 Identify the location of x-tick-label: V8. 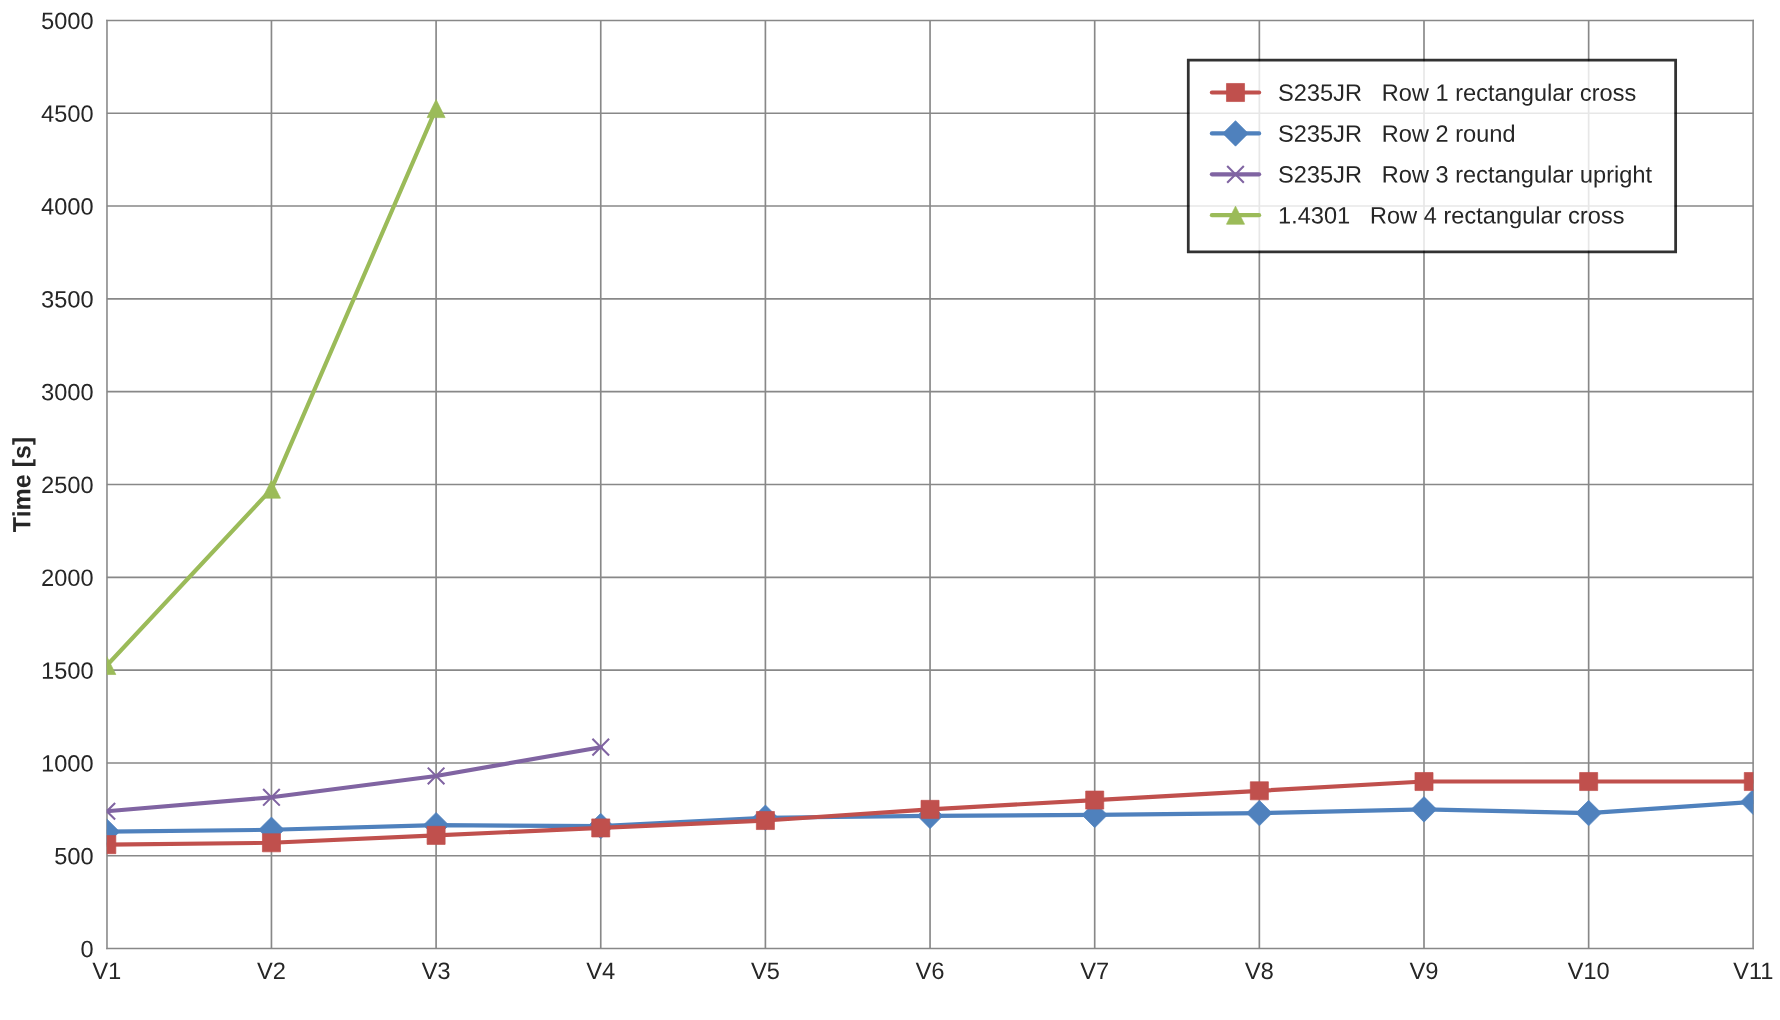
(1259, 971).